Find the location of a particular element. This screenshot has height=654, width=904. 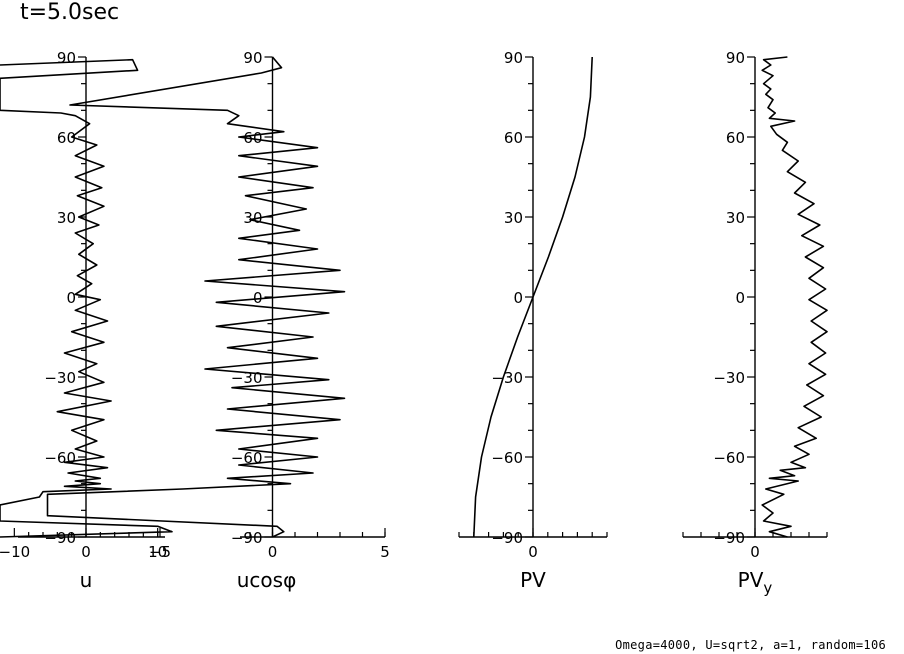

panel-4: −90 −60 −30 0 30 60 90 0 PVy is located at coordinates (755, 323).